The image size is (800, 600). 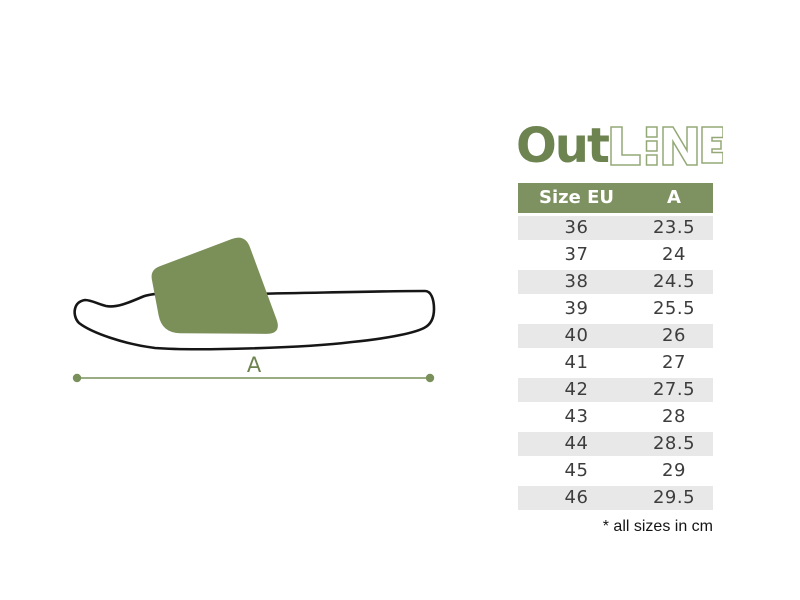 What do you see at coordinates (674, 281) in the screenshot?
I see `measurement-cell: 24.5` at bounding box center [674, 281].